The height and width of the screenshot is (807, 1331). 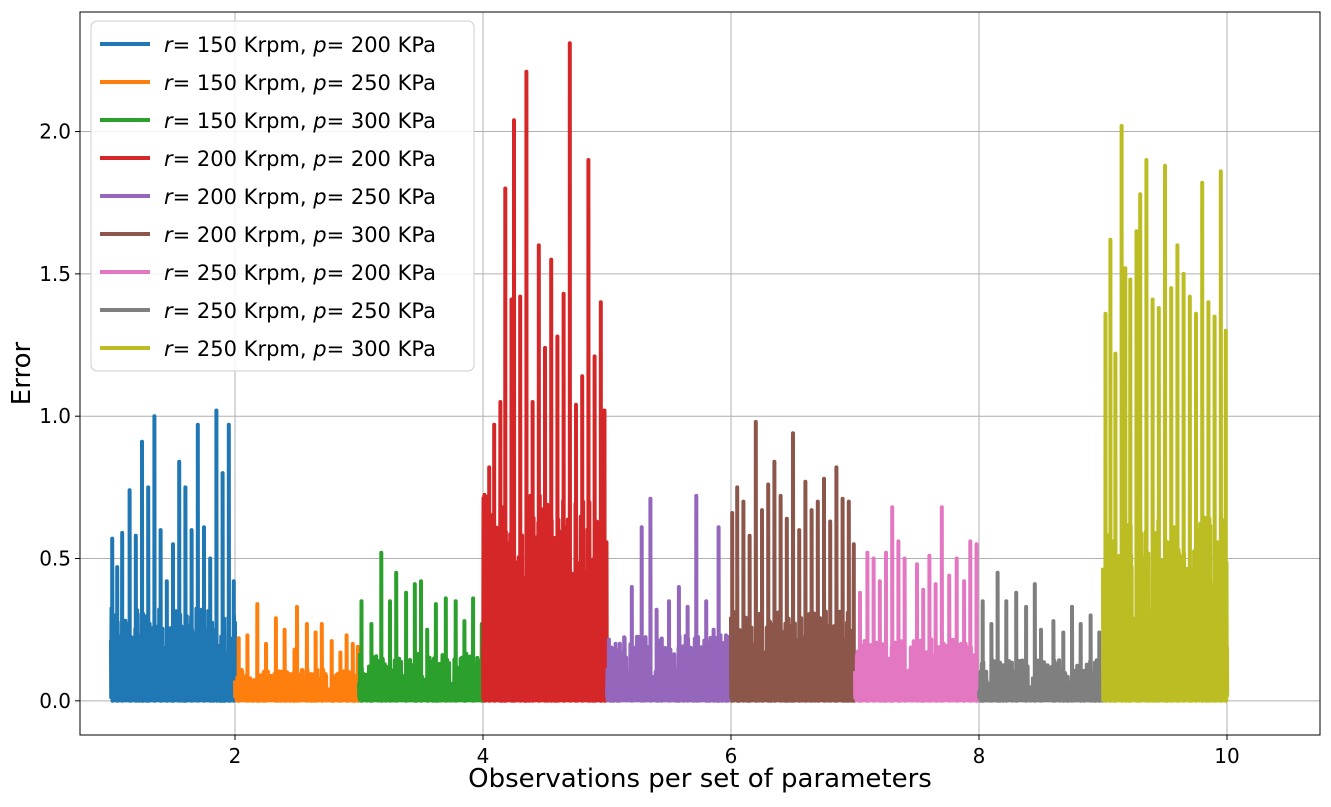 I want to click on x-axis-label: Observations per set of parameters, so click(x=700, y=779).